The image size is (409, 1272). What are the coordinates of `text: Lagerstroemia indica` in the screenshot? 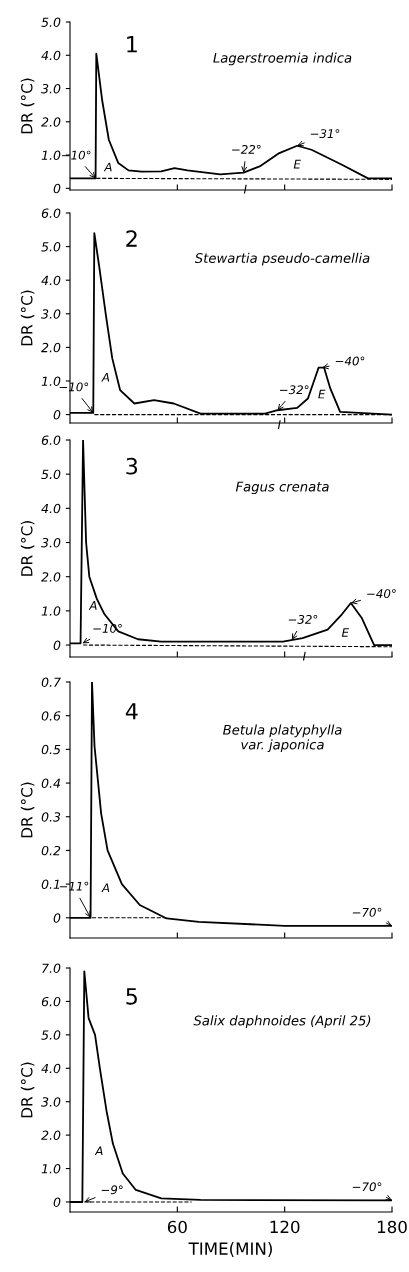 It's located at (282, 59).